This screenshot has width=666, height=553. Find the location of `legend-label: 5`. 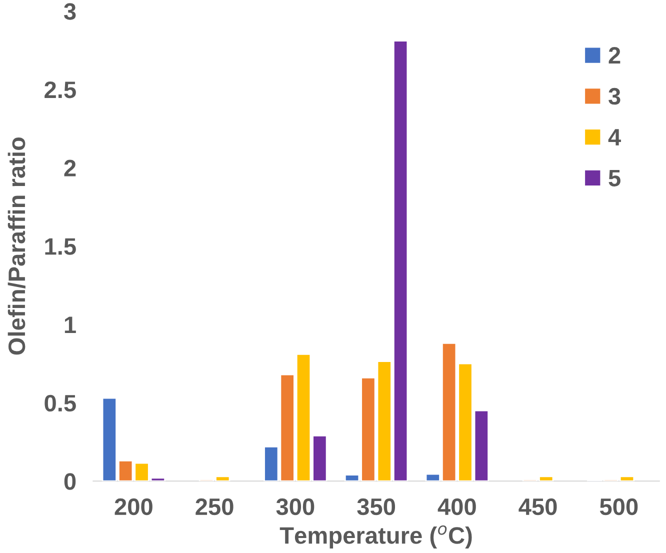

legend-label: 5 is located at coordinates (614, 178).